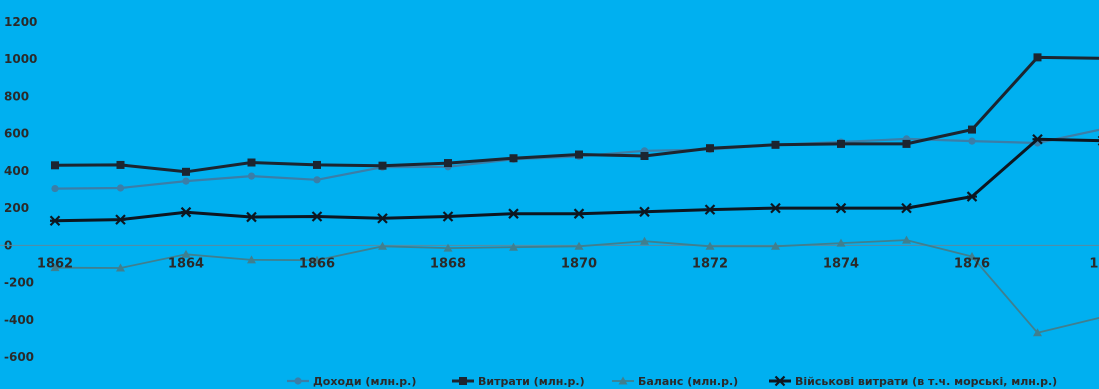 The image size is (1099, 389). What do you see at coordinates (20, 59) in the screenshot?
I see `y-tick-label: 1000` at bounding box center [20, 59].